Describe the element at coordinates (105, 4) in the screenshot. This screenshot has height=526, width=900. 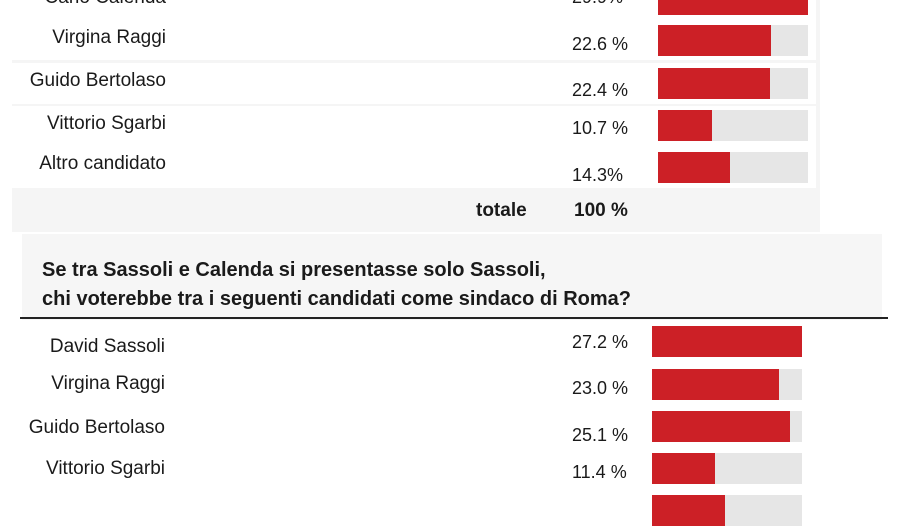
I see `category-label: Carlo Calenda` at that location.